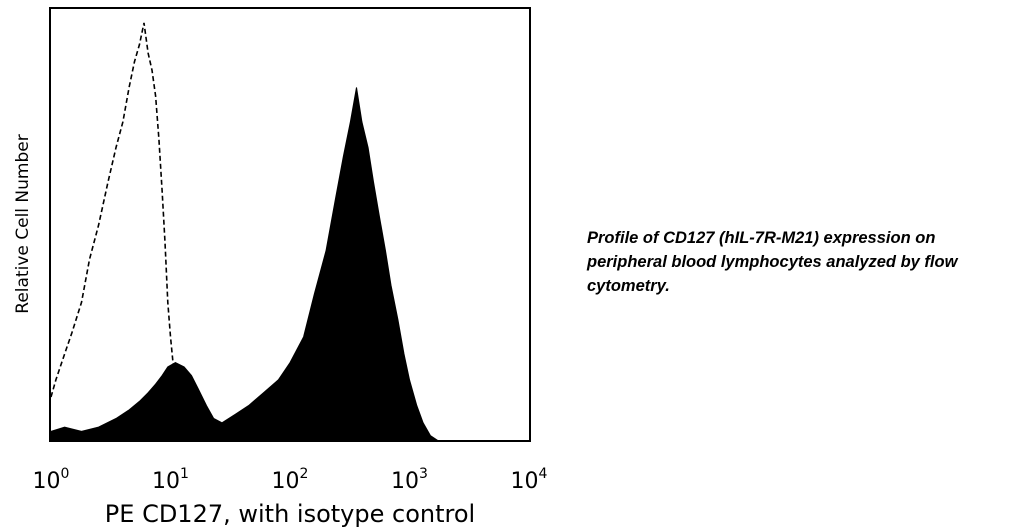 The width and height of the screenshot is (1011, 531). I want to click on x-tick-exponent: 0, so click(65, 474).